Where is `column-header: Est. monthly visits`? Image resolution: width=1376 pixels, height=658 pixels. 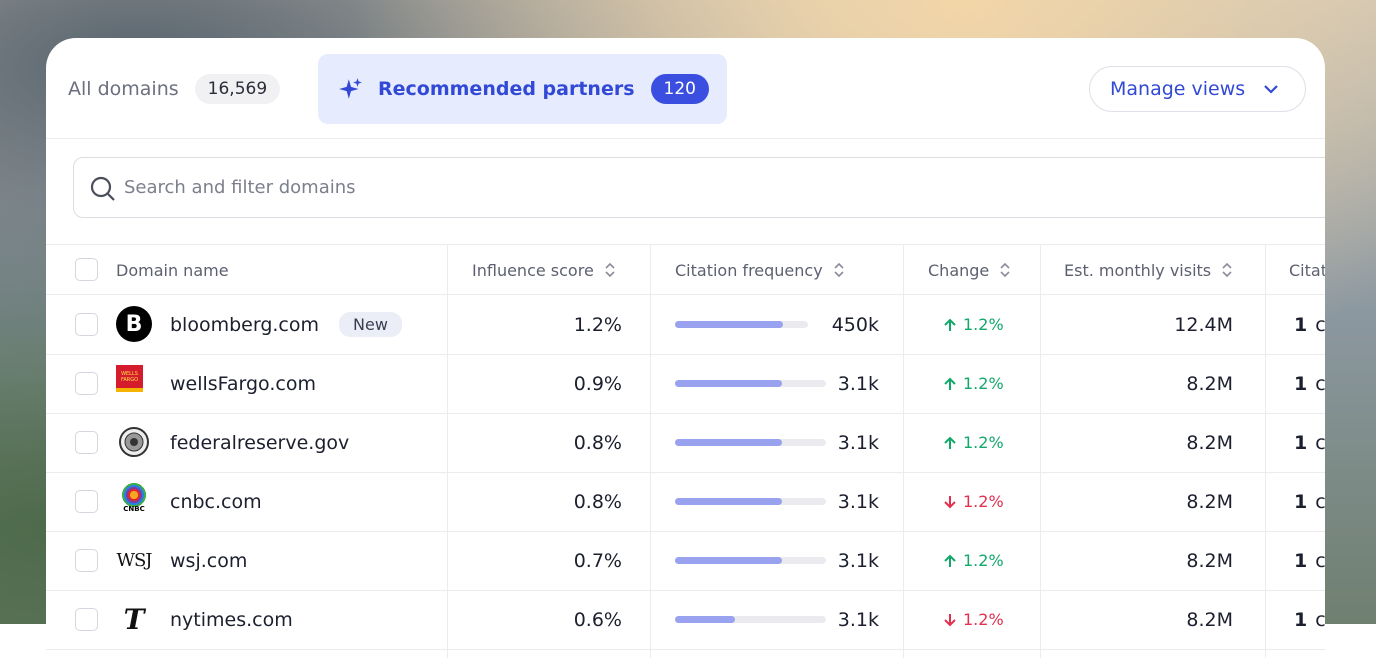
column-header: Est. monthly visits is located at coordinates (1148, 270).